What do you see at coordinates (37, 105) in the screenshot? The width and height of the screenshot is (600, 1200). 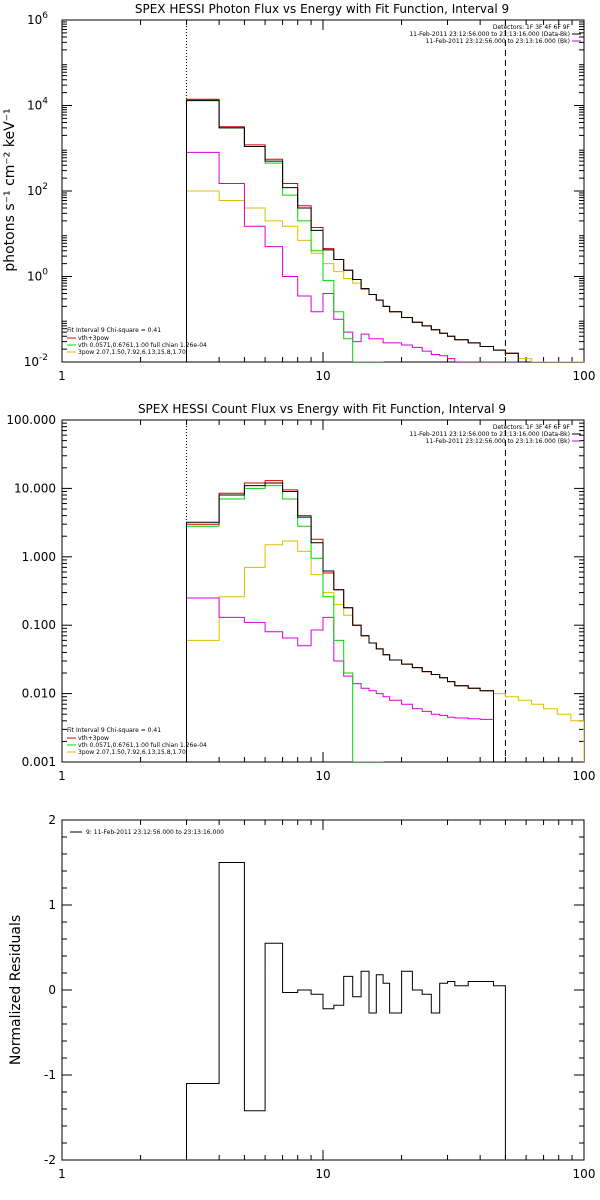 I see `y-tick-label: 10⁴` at bounding box center [37, 105].